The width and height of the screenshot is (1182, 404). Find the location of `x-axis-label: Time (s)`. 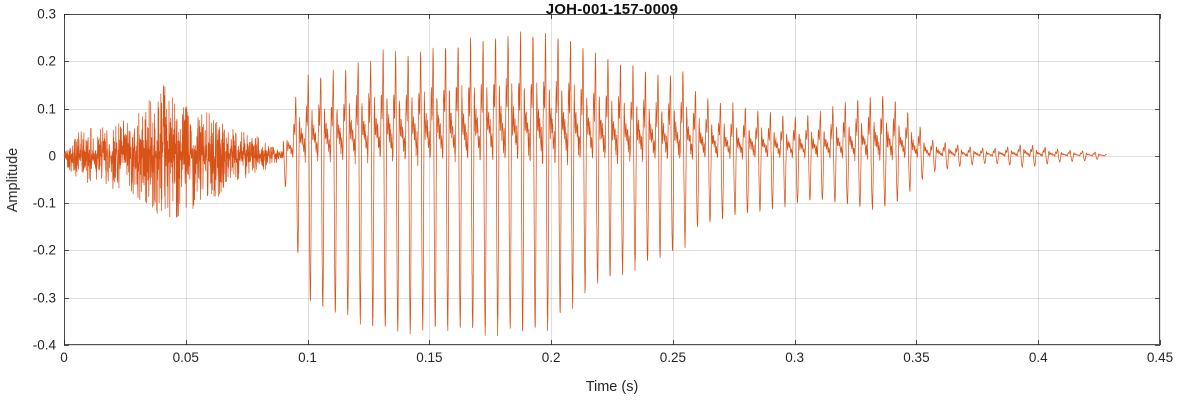

x-axis-label: Time (s) is located at coordinates (612, 387).